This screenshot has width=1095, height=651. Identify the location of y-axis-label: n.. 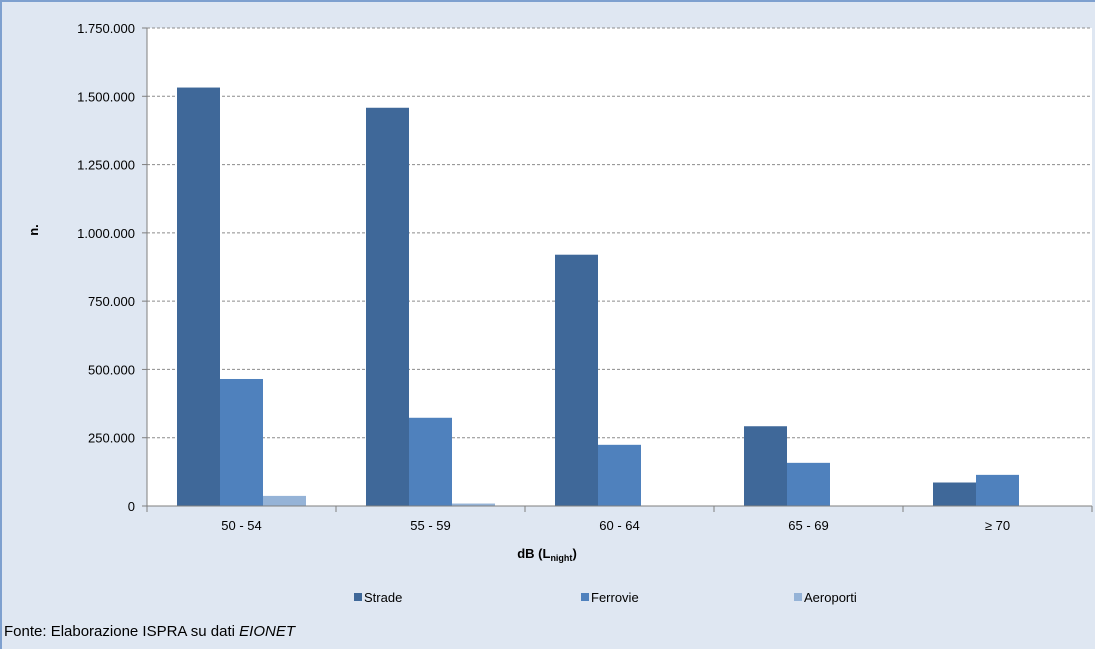
(33, 230).